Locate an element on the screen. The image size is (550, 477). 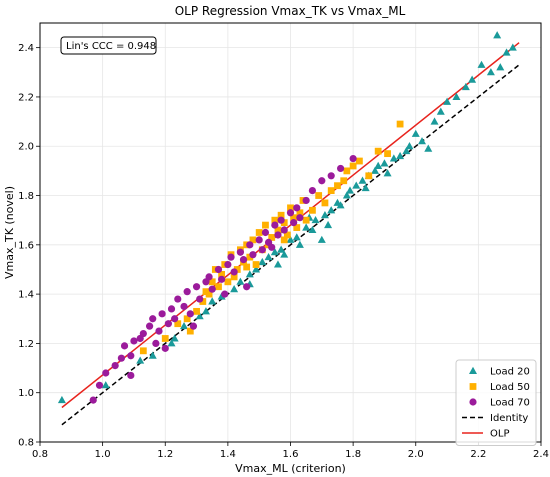
y-axis-label: Vmax_TK (novel) is located at coordinates (9, 232).